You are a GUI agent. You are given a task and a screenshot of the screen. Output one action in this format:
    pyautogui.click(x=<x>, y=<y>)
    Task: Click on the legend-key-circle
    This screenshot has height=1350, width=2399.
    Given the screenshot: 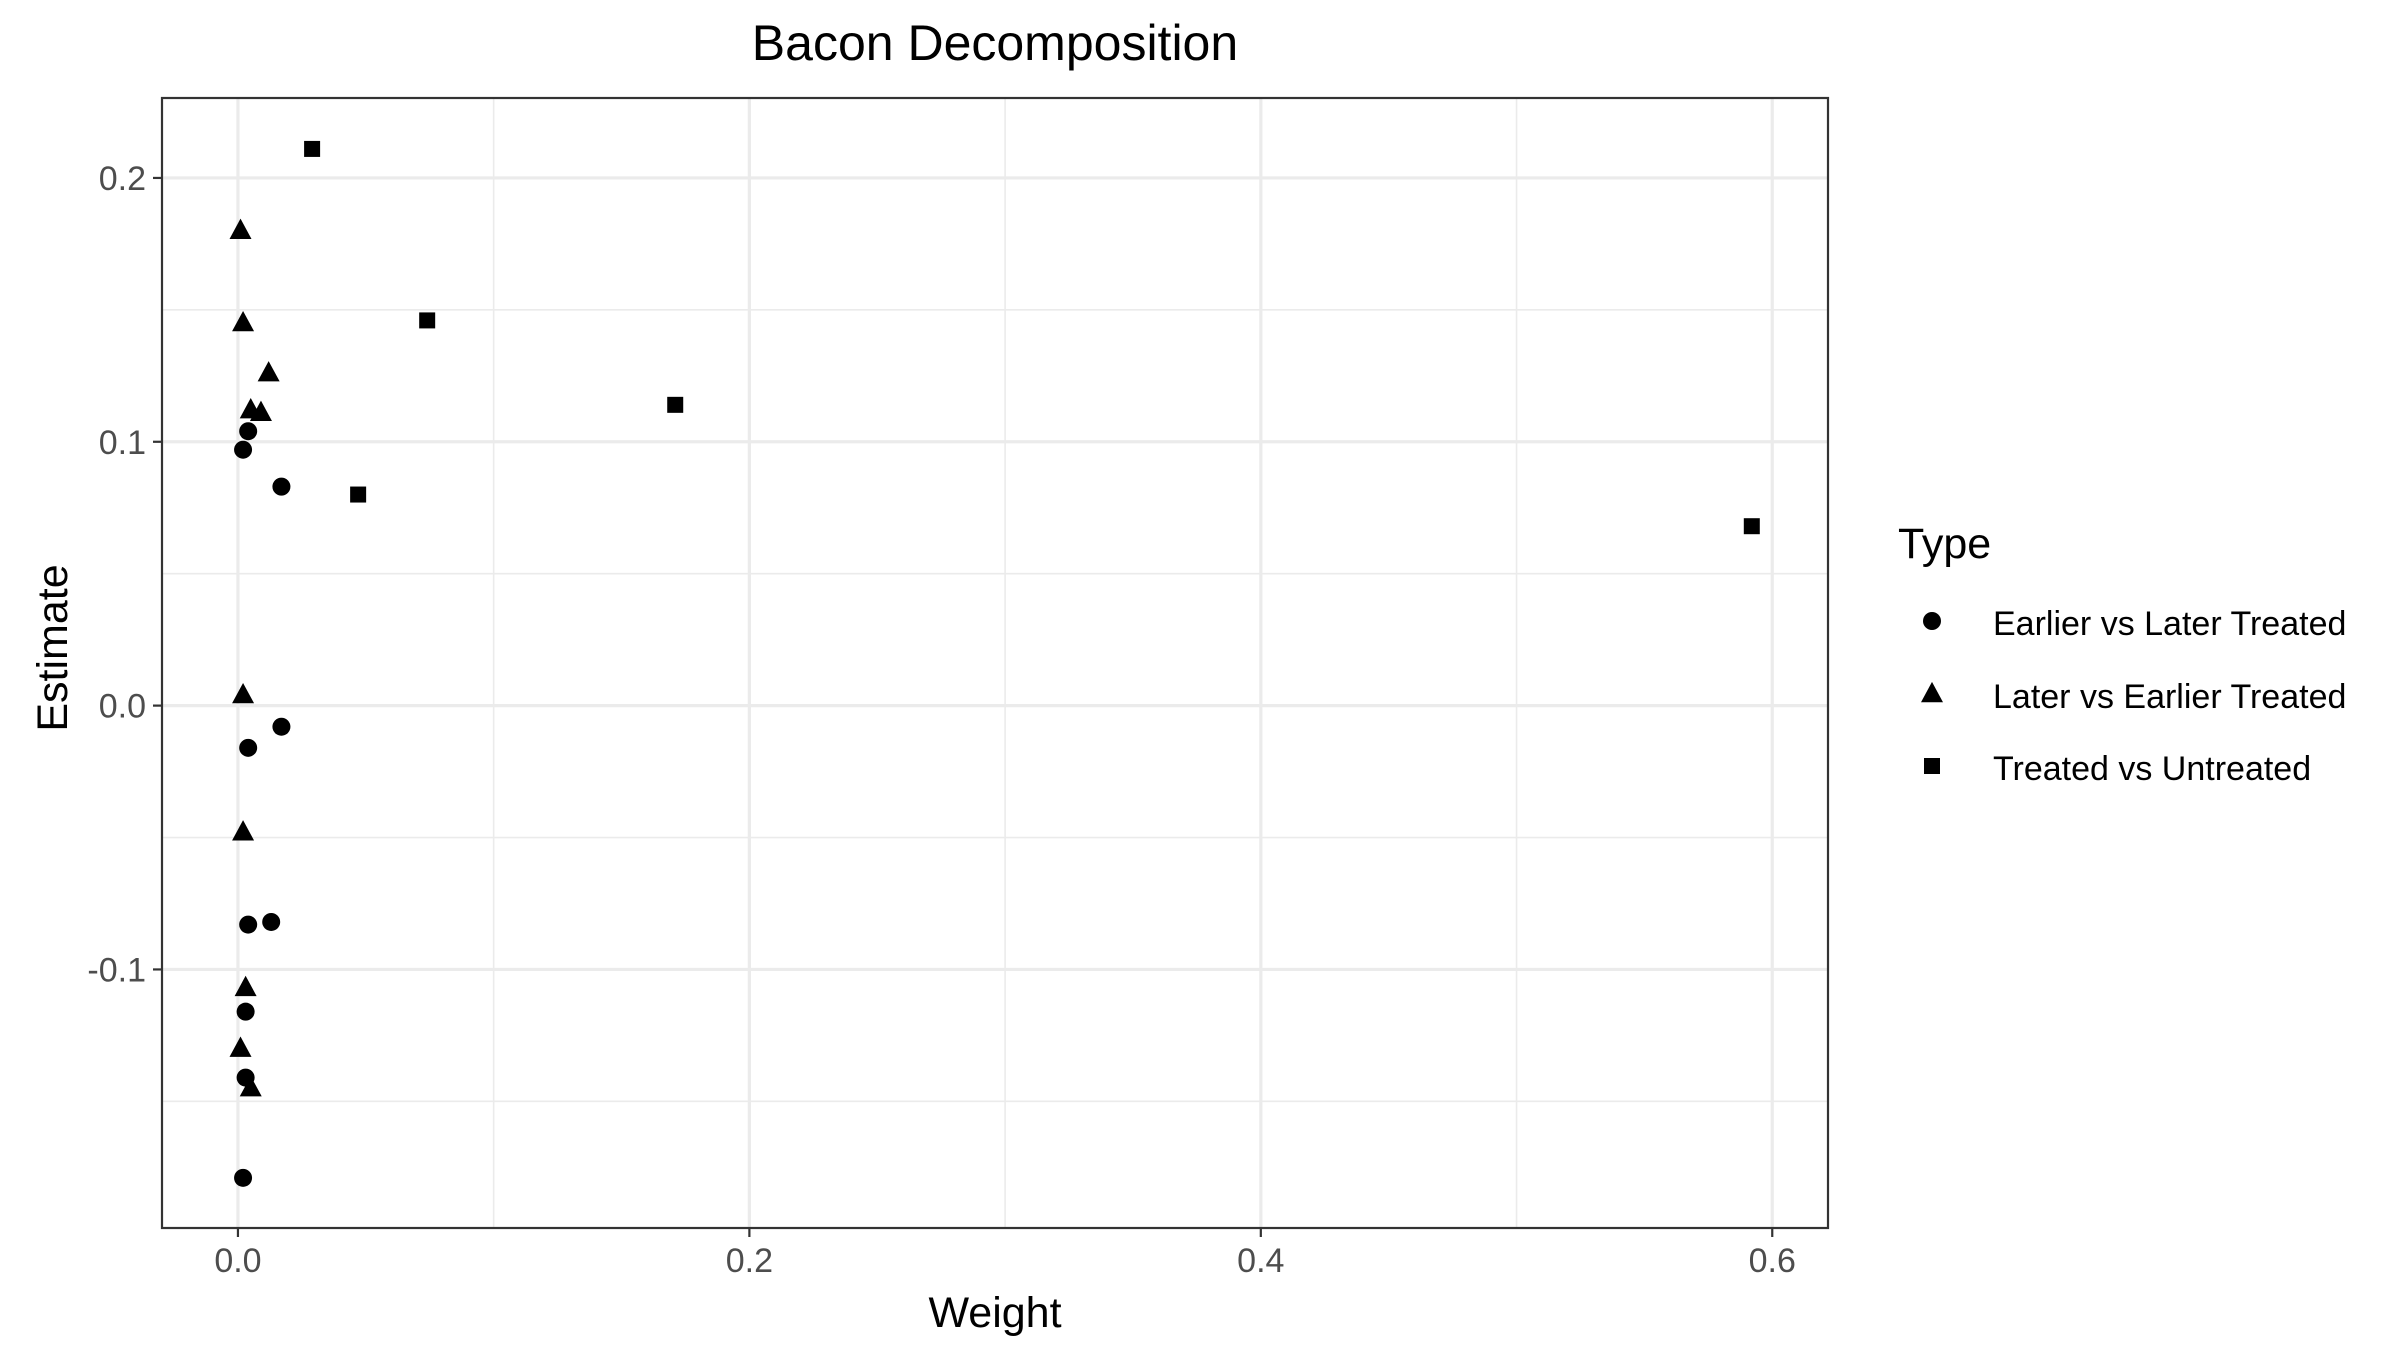 What is the action you would take?
    pyautogui.click(x=1932, y=621)
    